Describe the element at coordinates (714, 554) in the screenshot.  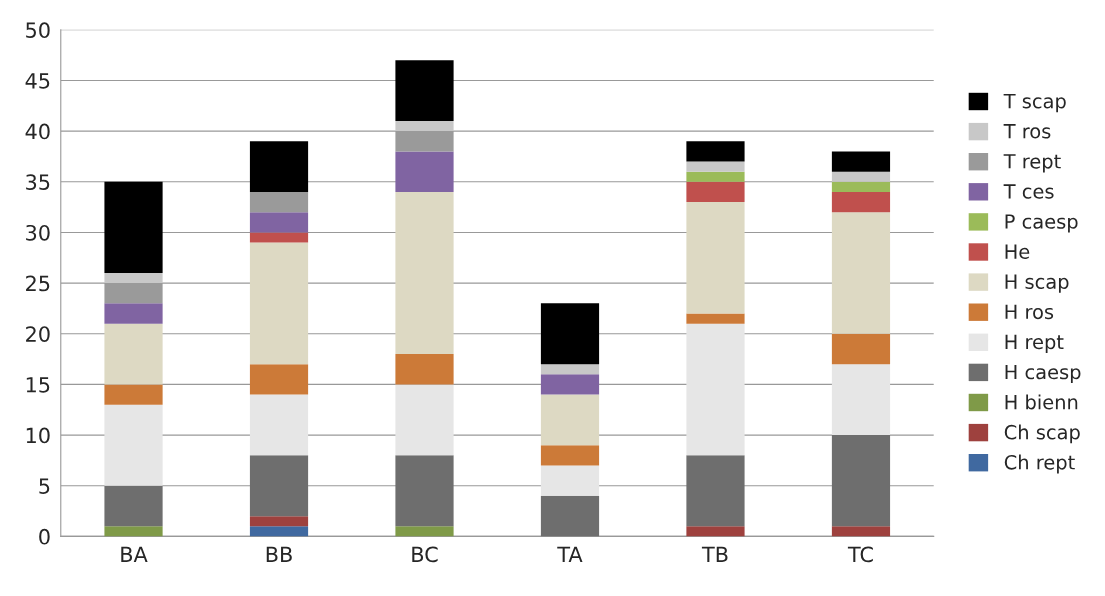
I see `x-tick-label: TB` at that location.